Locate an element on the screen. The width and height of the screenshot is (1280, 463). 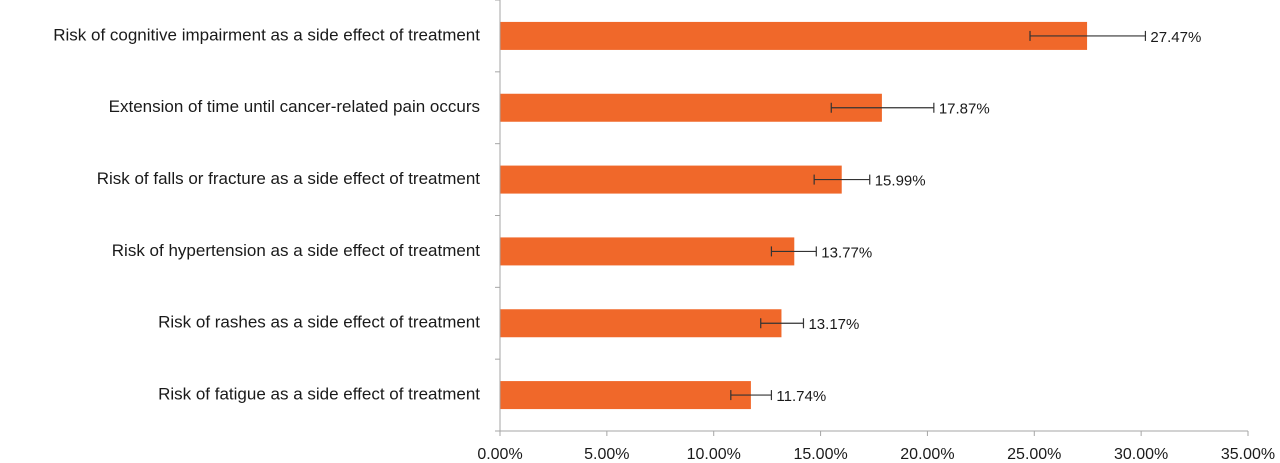
data-label: 11.74% is located at coordinates (801, 396).